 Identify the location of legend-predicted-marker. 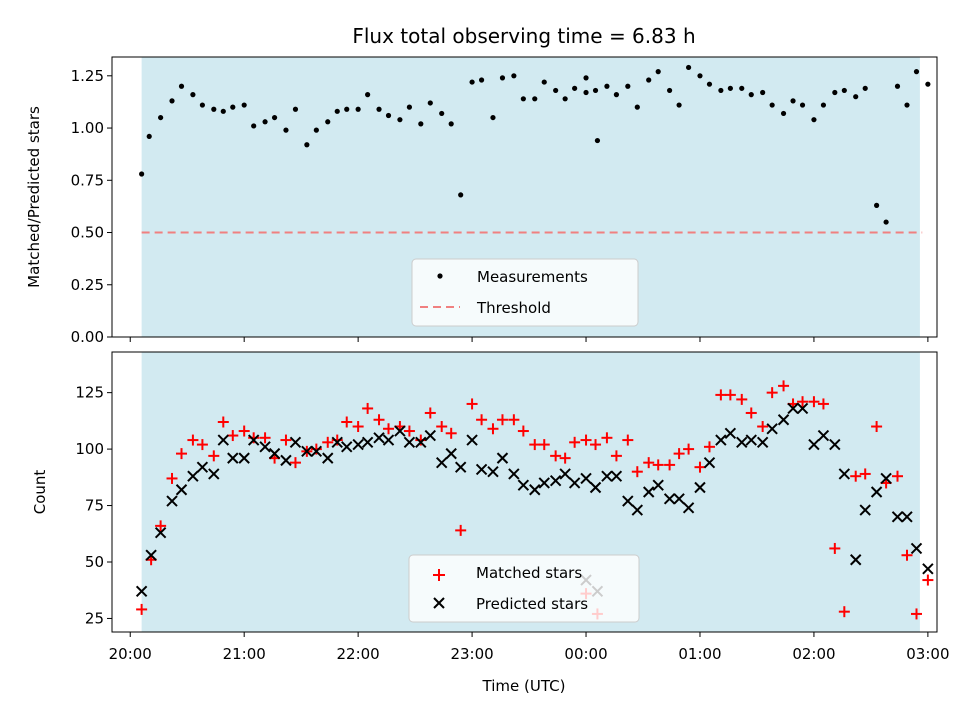
(439, 603).